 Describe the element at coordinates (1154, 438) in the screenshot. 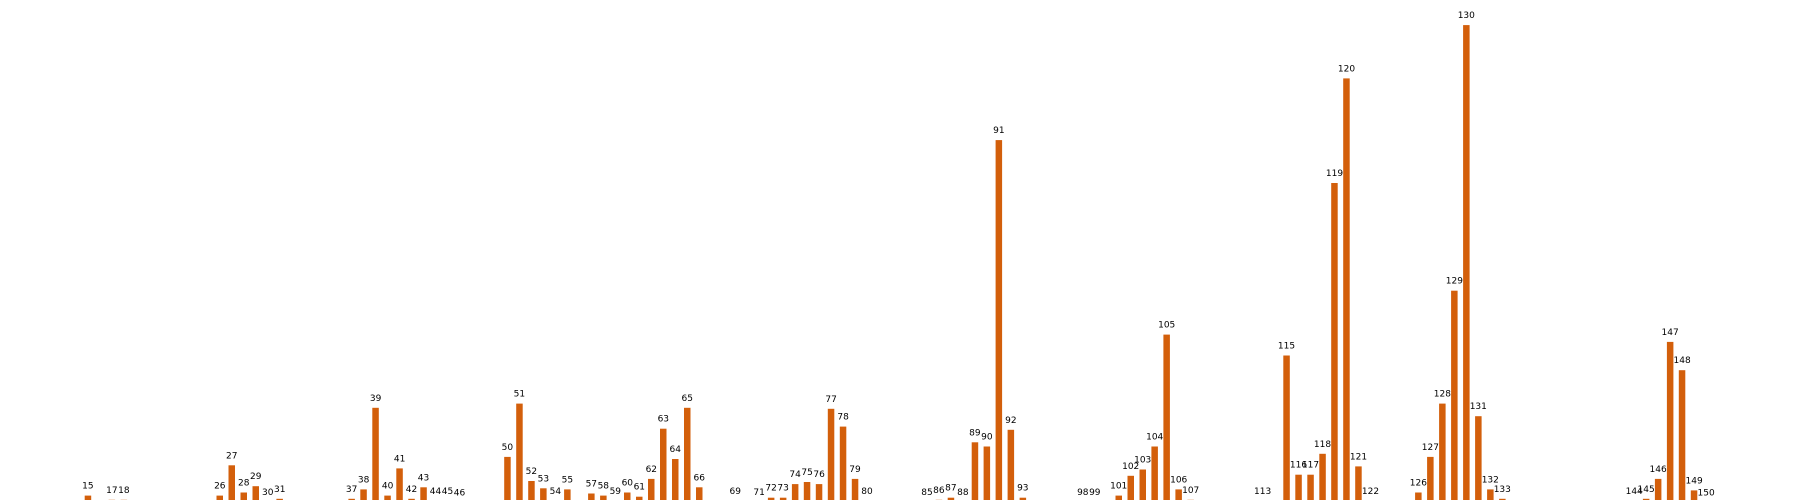

I see `bar-label-104: 104` at that location.